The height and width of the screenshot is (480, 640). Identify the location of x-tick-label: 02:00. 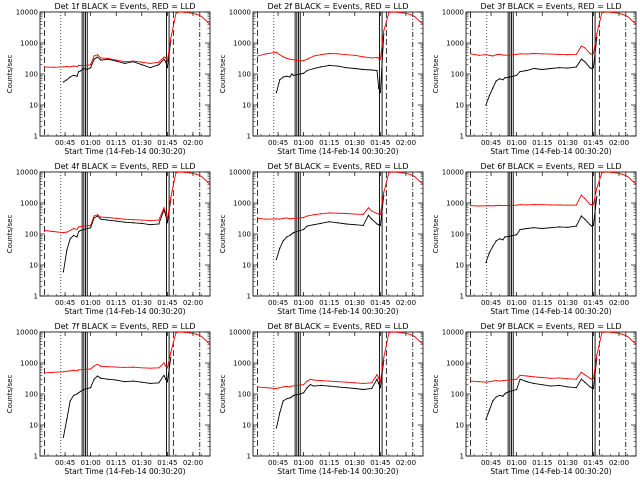
(406, 143).